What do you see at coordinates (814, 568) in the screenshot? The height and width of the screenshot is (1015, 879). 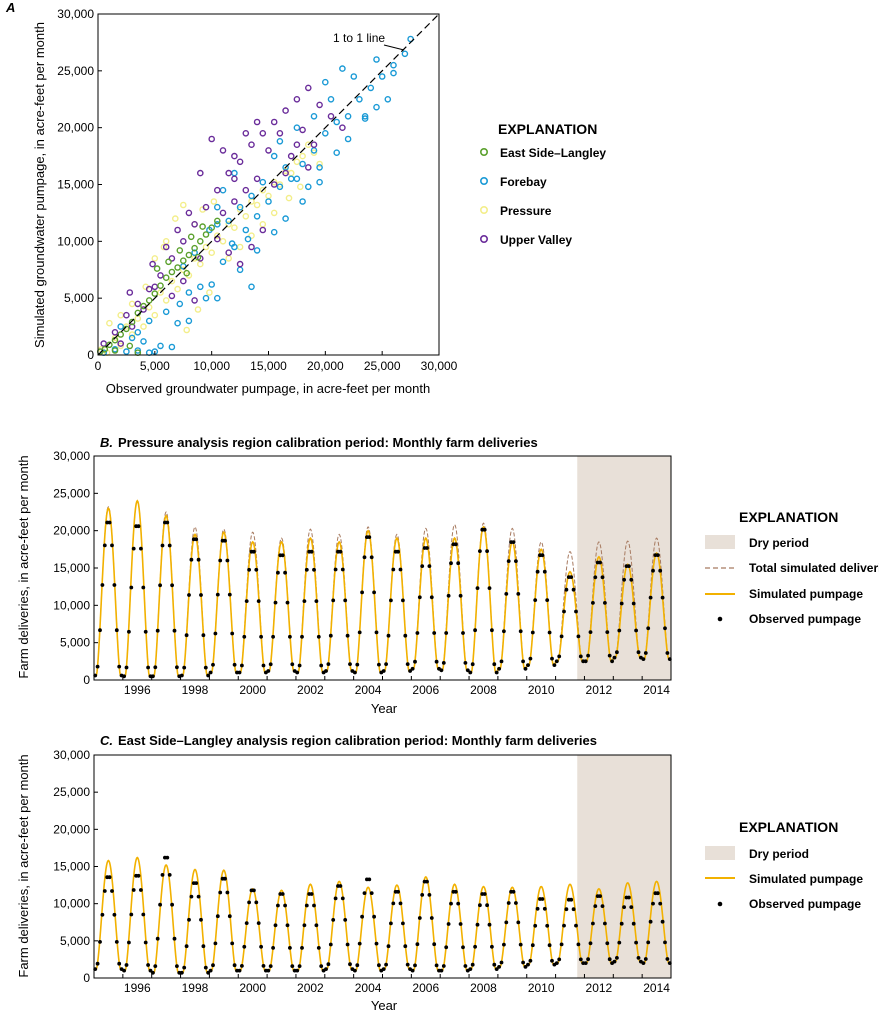 I see `legend-label-total-simulated: Total simulated deliveries` at bounding box center [814, 568].